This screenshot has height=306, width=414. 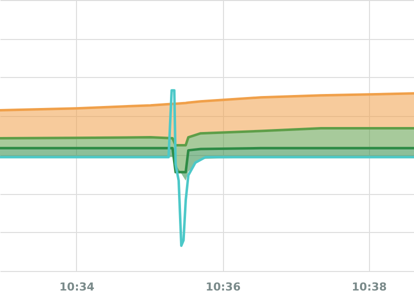 I want to click on x-tick-label: 10:34, so click(x=77, y=287).